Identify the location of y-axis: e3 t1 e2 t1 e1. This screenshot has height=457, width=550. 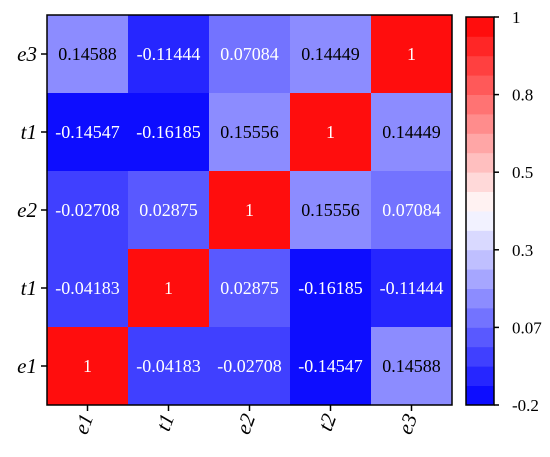
(32, 210).